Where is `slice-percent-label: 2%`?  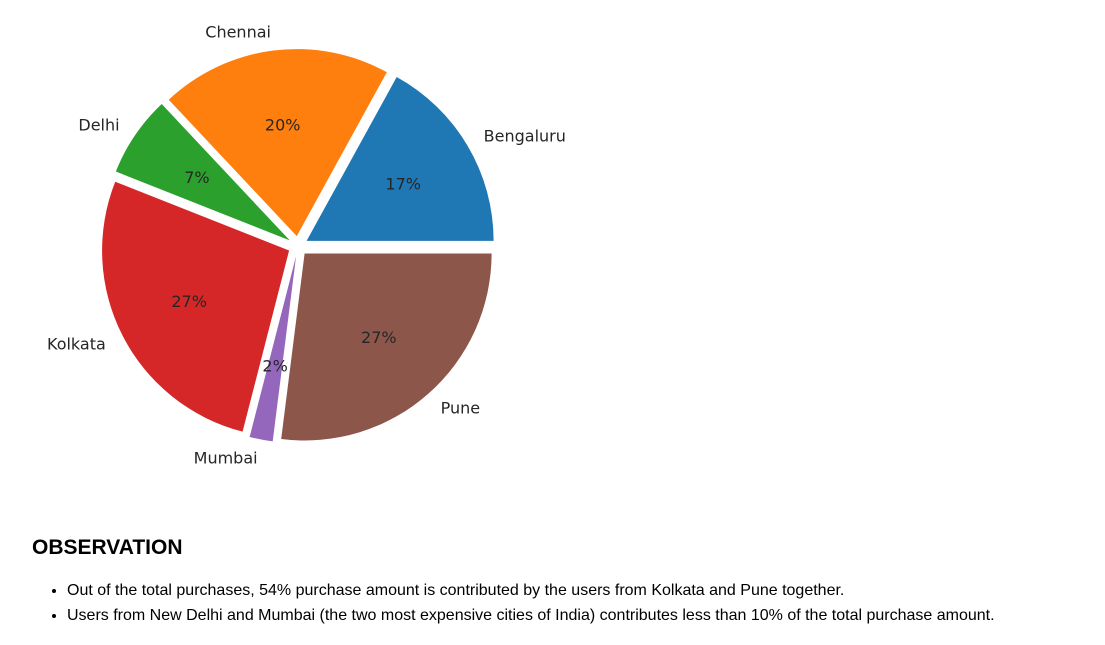
slice-percent-label: 2% is located at coordinates (274, 366).